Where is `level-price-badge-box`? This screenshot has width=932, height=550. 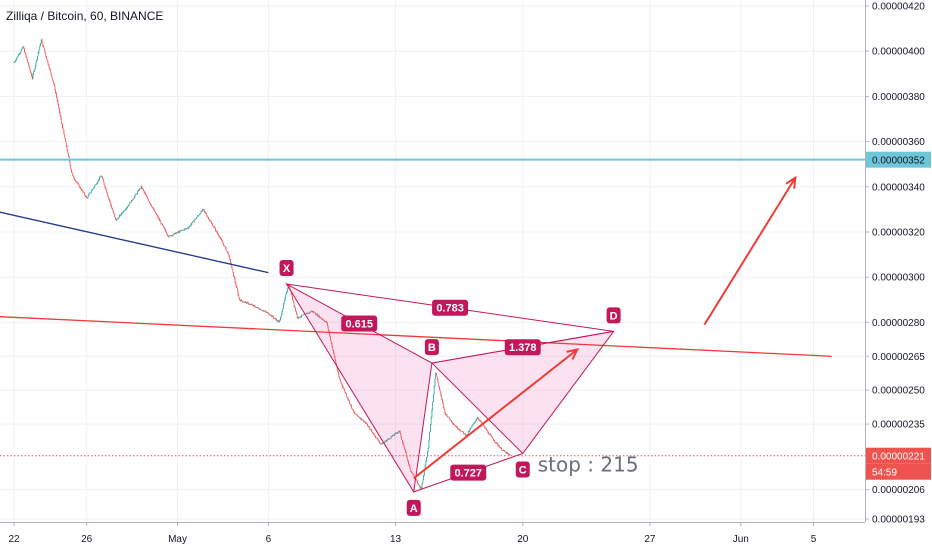
level-price-badge-box is located at coordinates (898, 159).